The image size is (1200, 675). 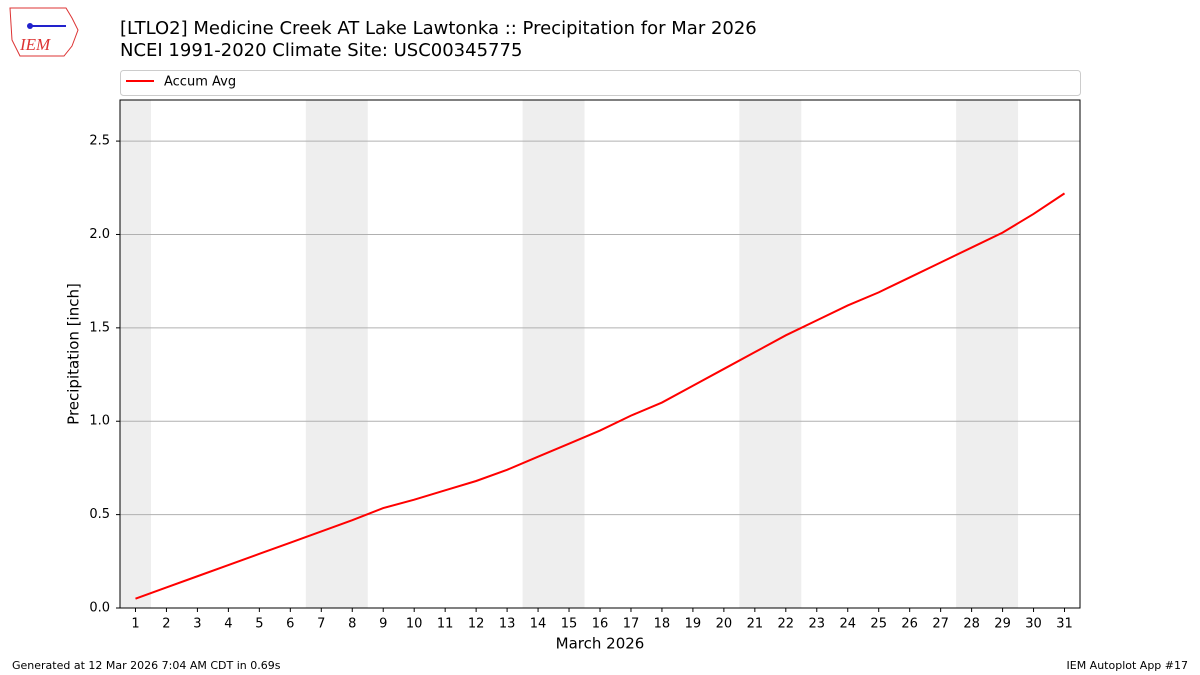 What do you see at coordinates (1128, 665) in the screenshot?
I see `footer-right: IEM Autoplot App #17` at bounding box center [1128, 665].